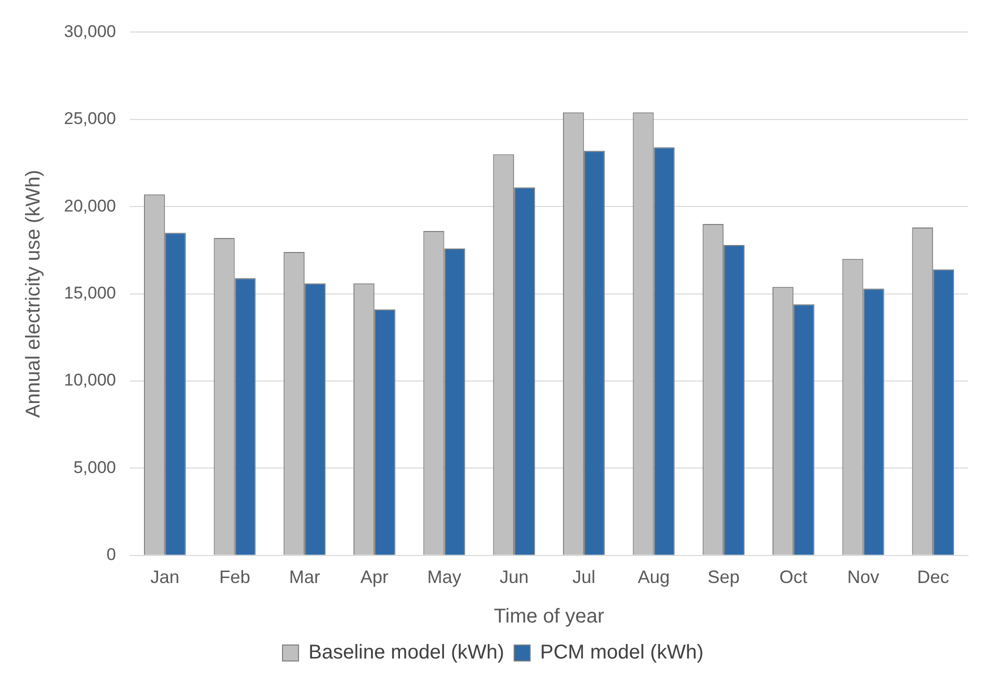 This screenshot has width=999, height=691. Describe the element at coordinates (374, 577) in the screenshot. I see `x-tick-label: Apr` at that location.